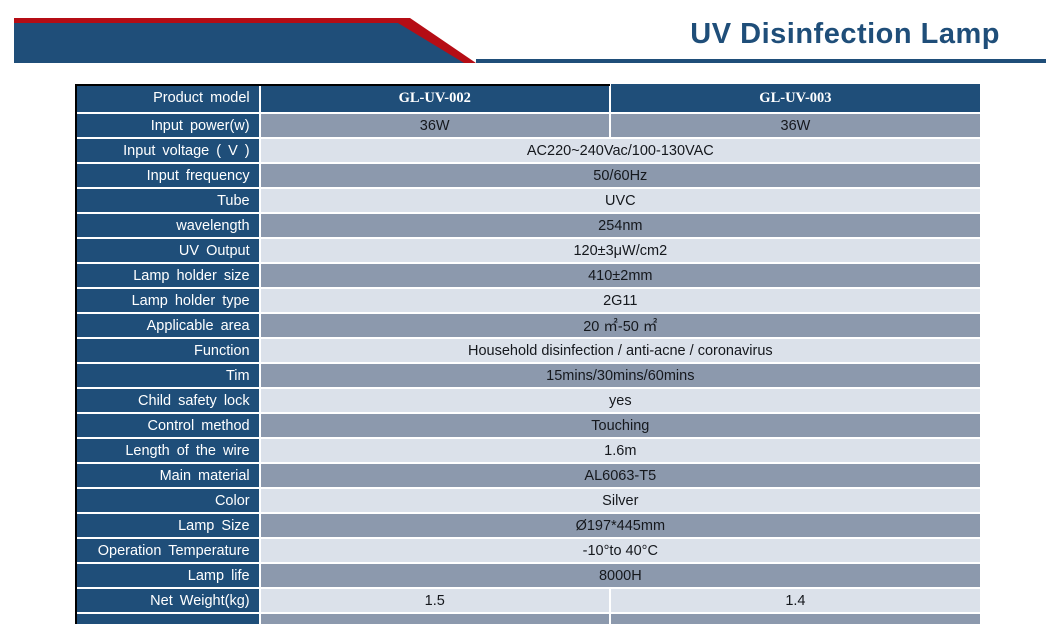 This screenshot has width=1060, height=624. I want to click on header-label-product-model: Product model, so click(169, 98).